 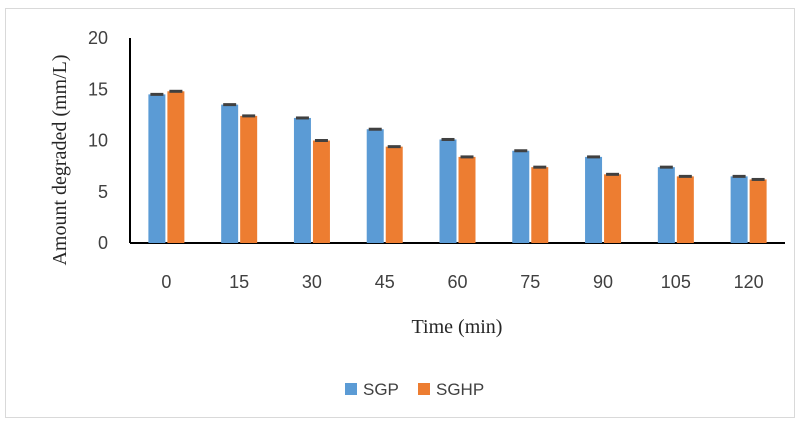 What do you see at coordinates (166, 282) in the screenshot?
I see `x-tick-label: 0` at bounding box center [166, 282].